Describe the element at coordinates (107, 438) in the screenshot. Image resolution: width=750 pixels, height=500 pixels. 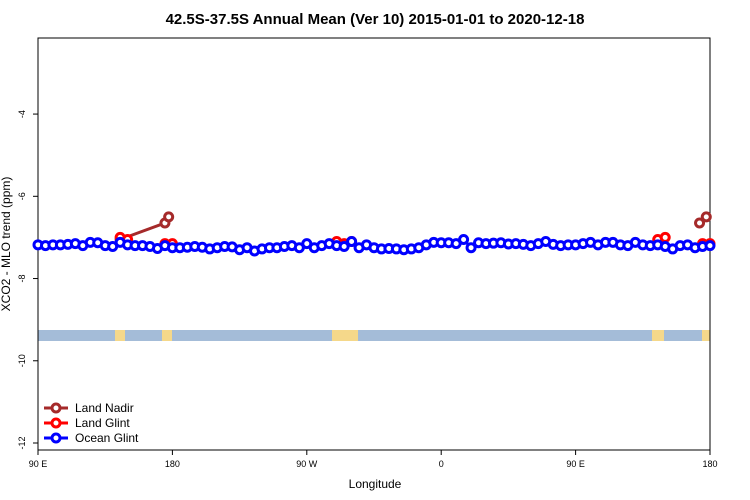
I see `legend-label: Ocean Glint` at that location.